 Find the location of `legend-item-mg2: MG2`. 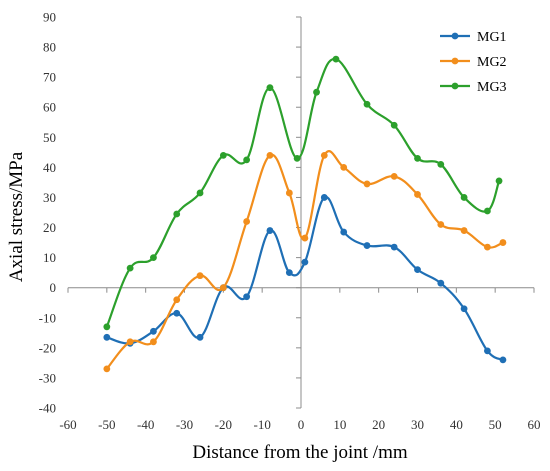

legend-item-mg2: MG2 is located at coordinates (473, 62).